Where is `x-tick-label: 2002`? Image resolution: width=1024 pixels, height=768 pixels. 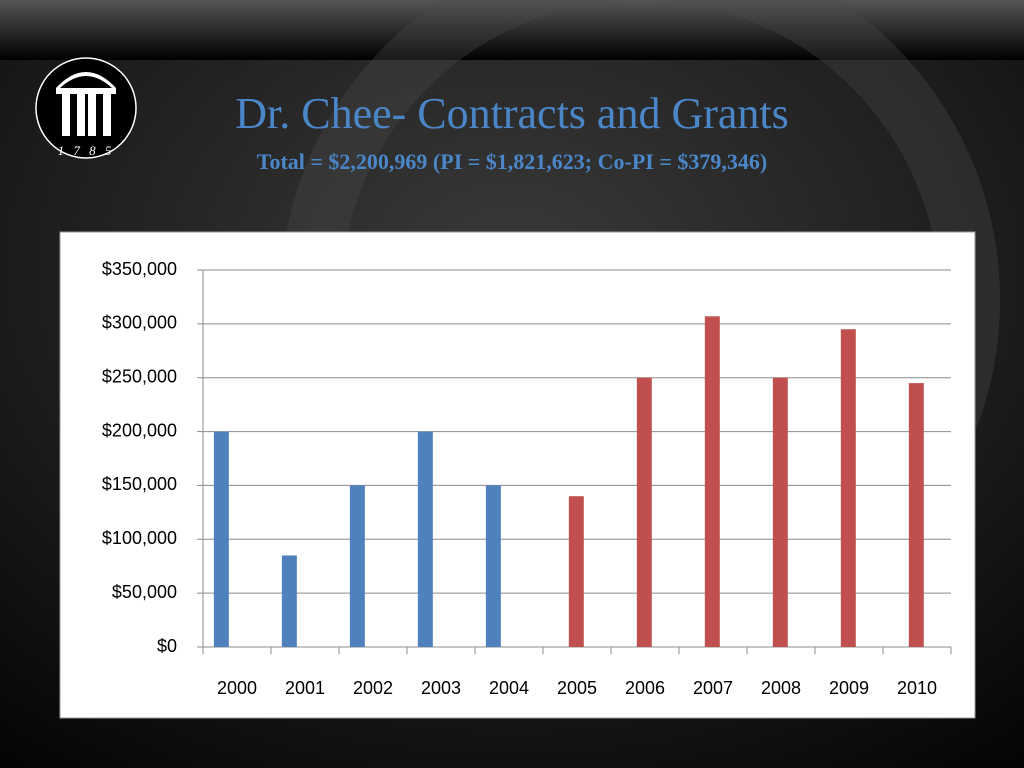 x-tick-label: 2002 is located at coordinates (373, 688).